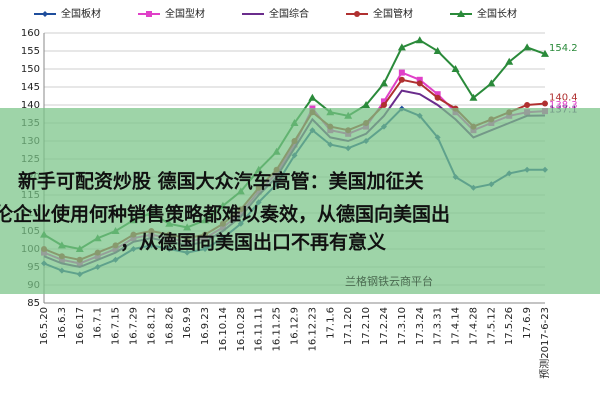  Describe the element at coordinates (563, 48) in the screenshot. I see `end-label: 154.2` at that location.